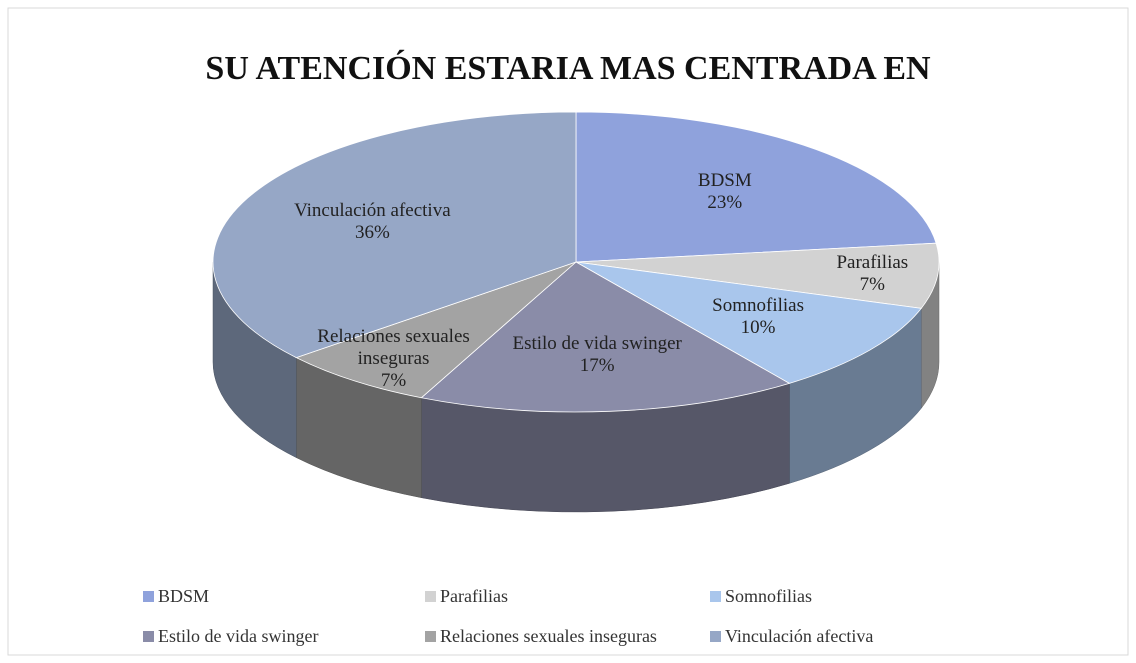 The image size is (1136, 663). I want to click on legend-item: Somnofilias, so click(761, 596).